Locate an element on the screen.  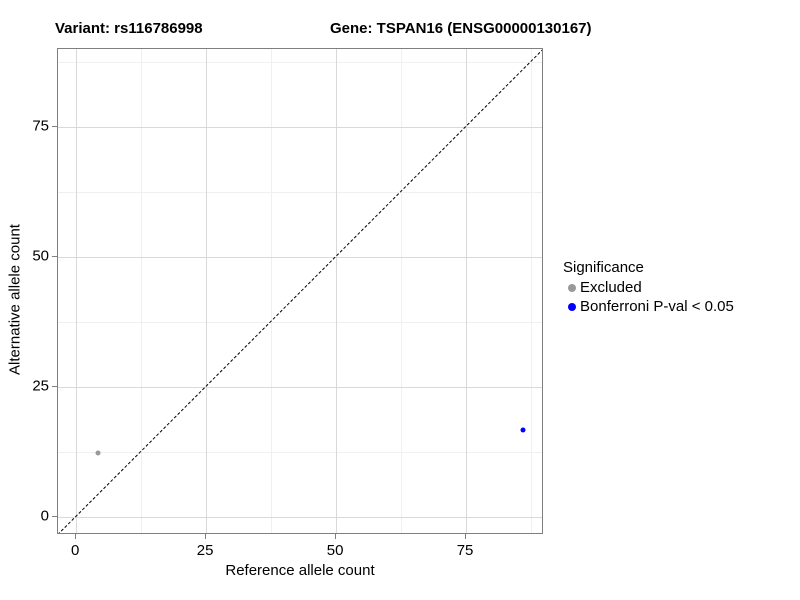
x-axis-tick-label: 0 is located at coordinates (75, 550).